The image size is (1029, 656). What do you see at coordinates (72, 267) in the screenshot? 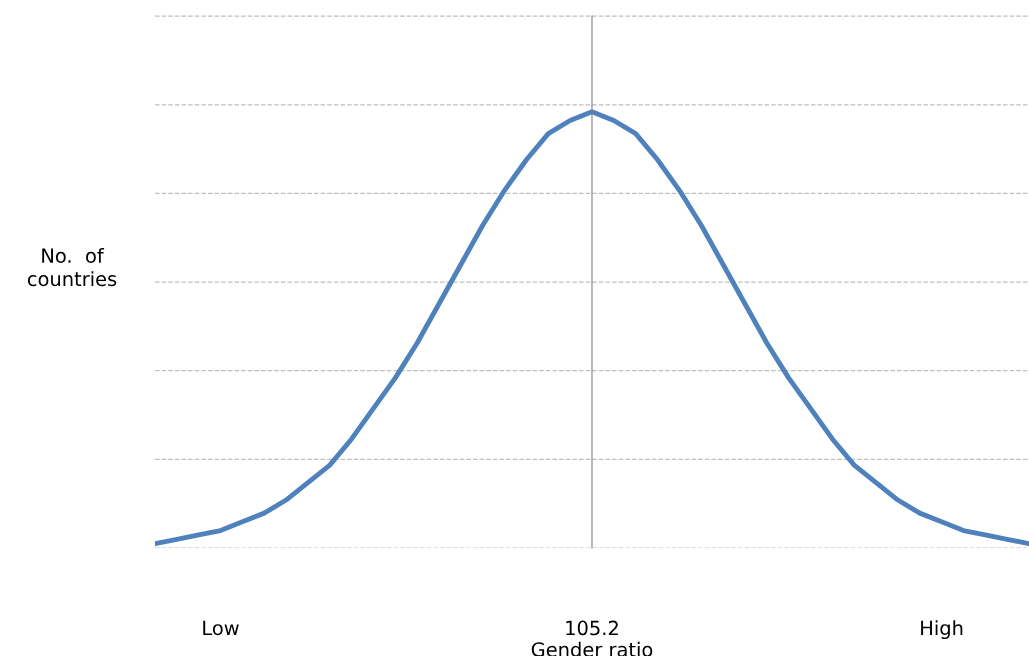
I see `y-axis-title: No. of countries` at bounding box center [72, 267].